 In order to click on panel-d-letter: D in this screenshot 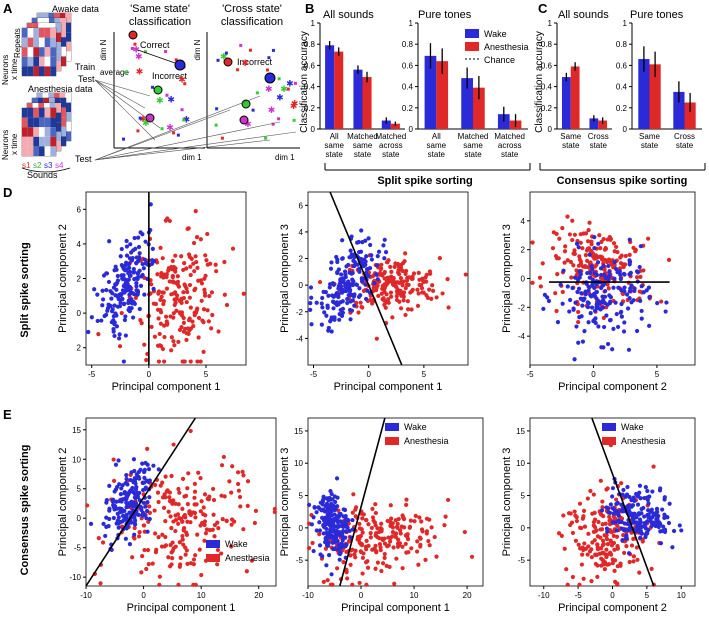, I will do `click(7, 192)`.